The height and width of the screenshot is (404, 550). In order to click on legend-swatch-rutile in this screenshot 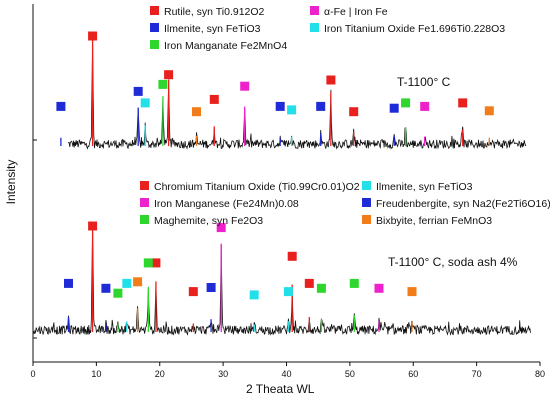, I will do `click(154, 10)`.